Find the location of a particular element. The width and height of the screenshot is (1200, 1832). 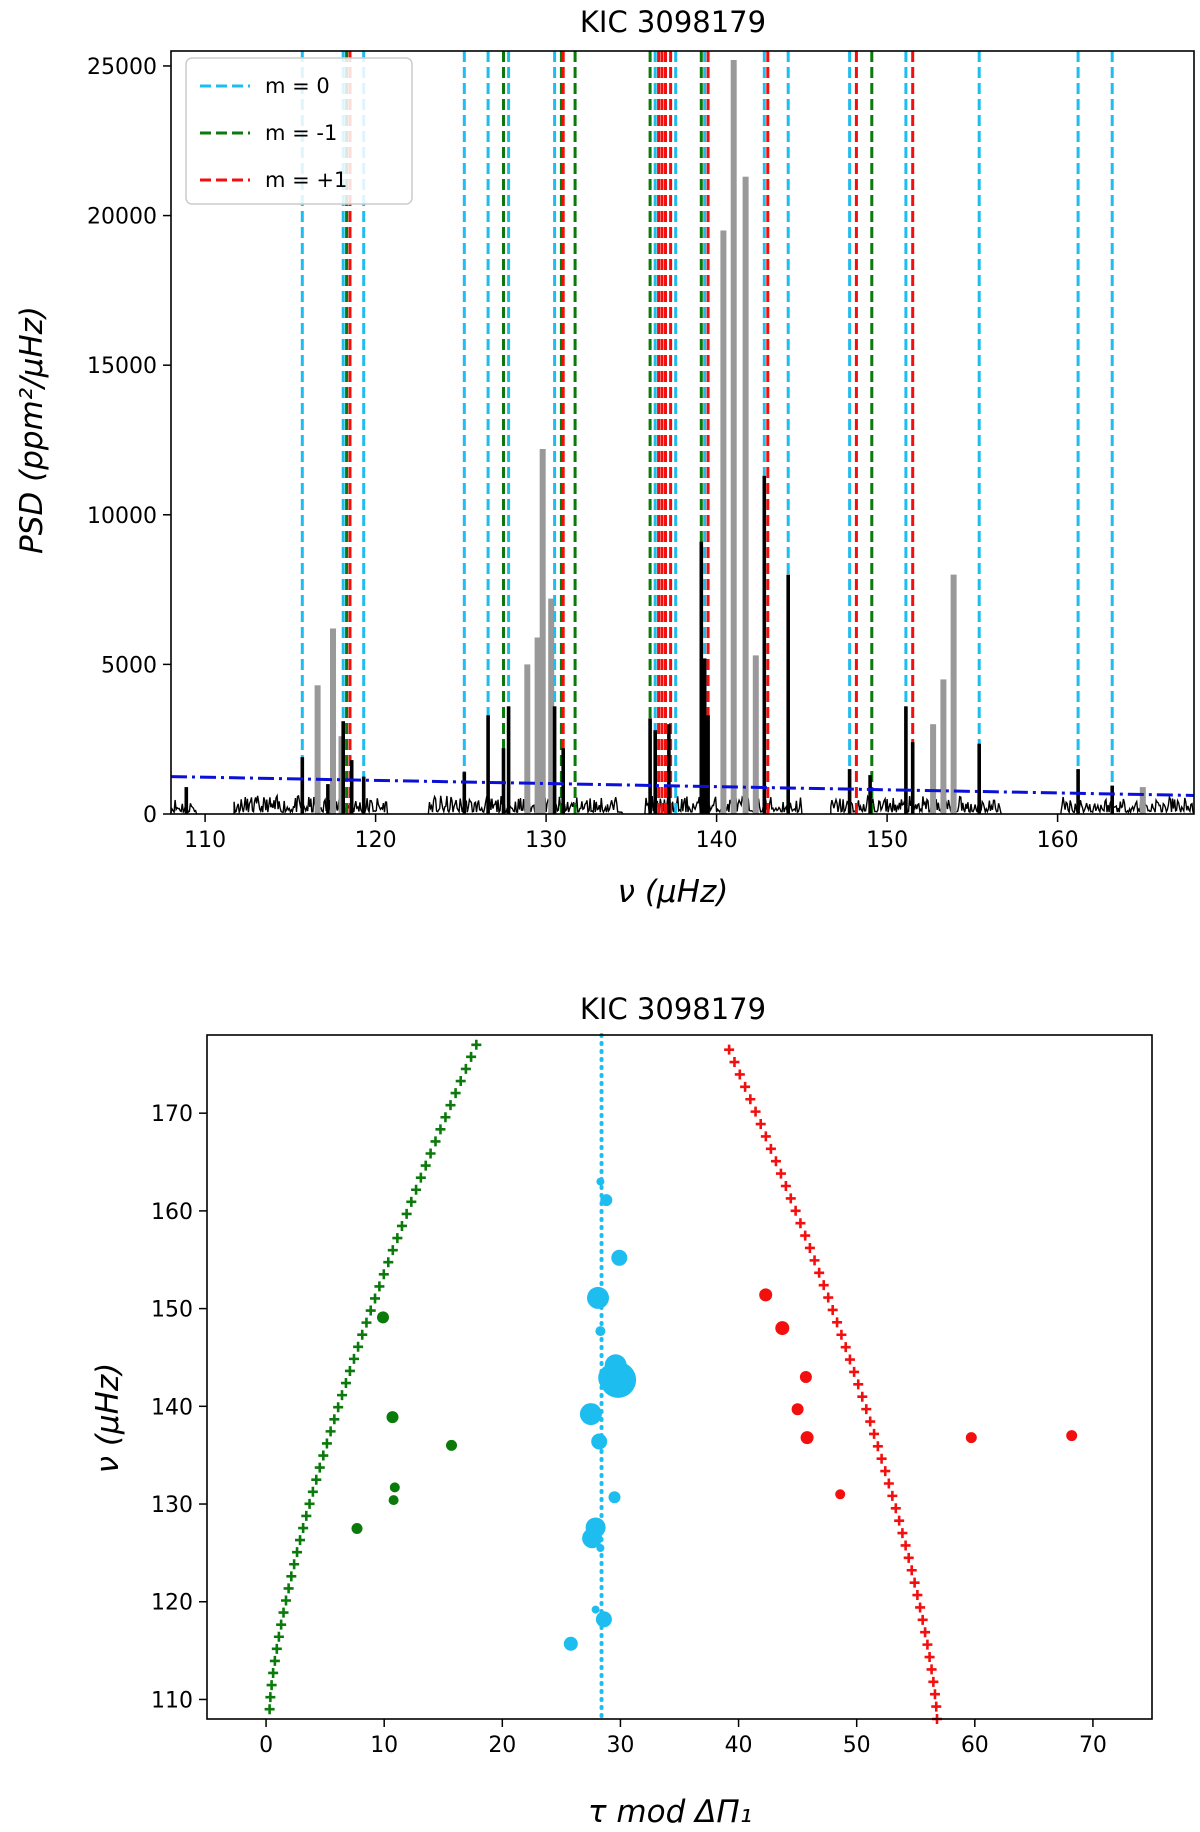

x-tick-label: 30 is located at coordinates (620, 1745).